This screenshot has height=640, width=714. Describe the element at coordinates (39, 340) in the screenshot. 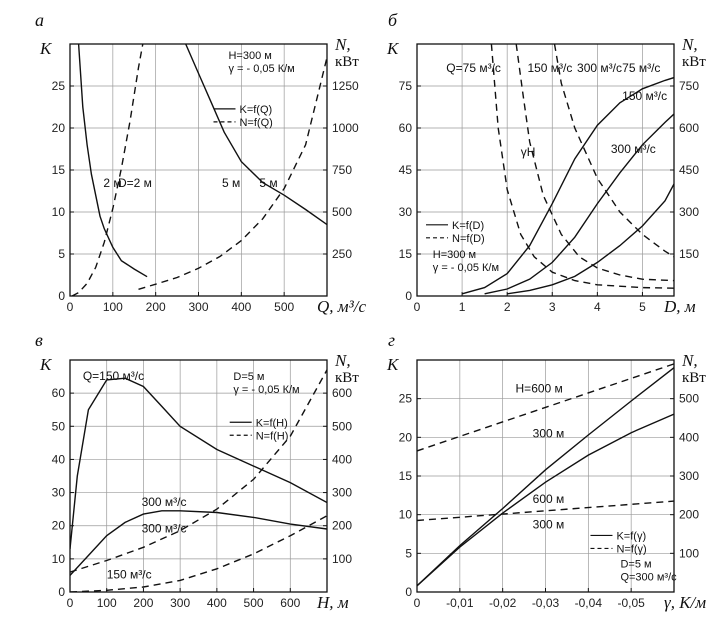

I see `panel-label: в` at that location.